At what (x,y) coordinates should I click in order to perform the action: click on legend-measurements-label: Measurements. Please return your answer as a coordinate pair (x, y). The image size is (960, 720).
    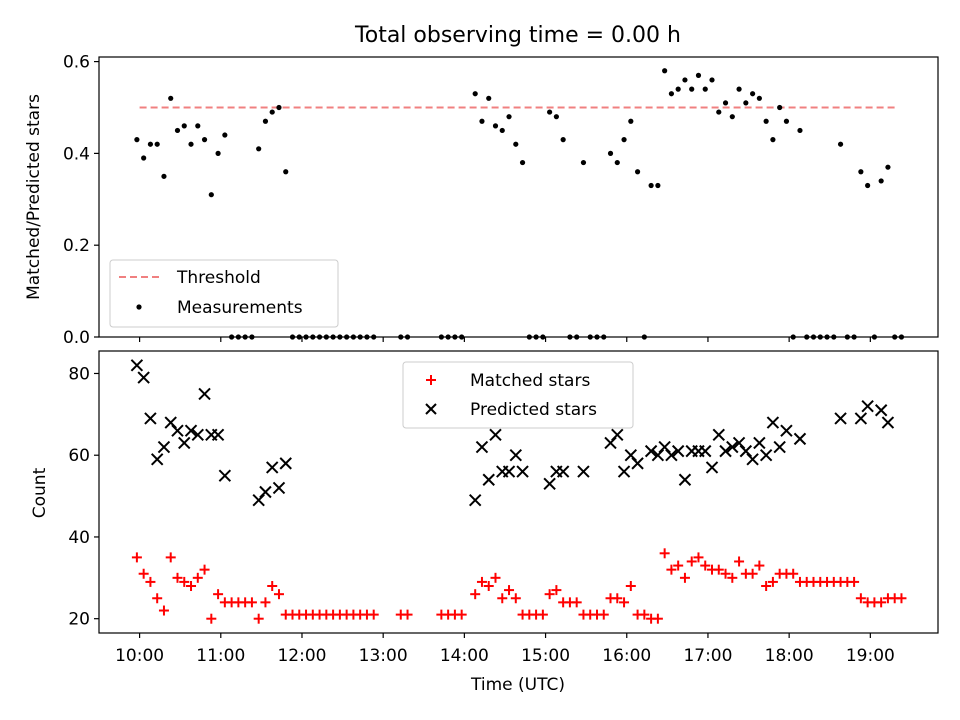
    Looking at the image, I should click on (240, 308).